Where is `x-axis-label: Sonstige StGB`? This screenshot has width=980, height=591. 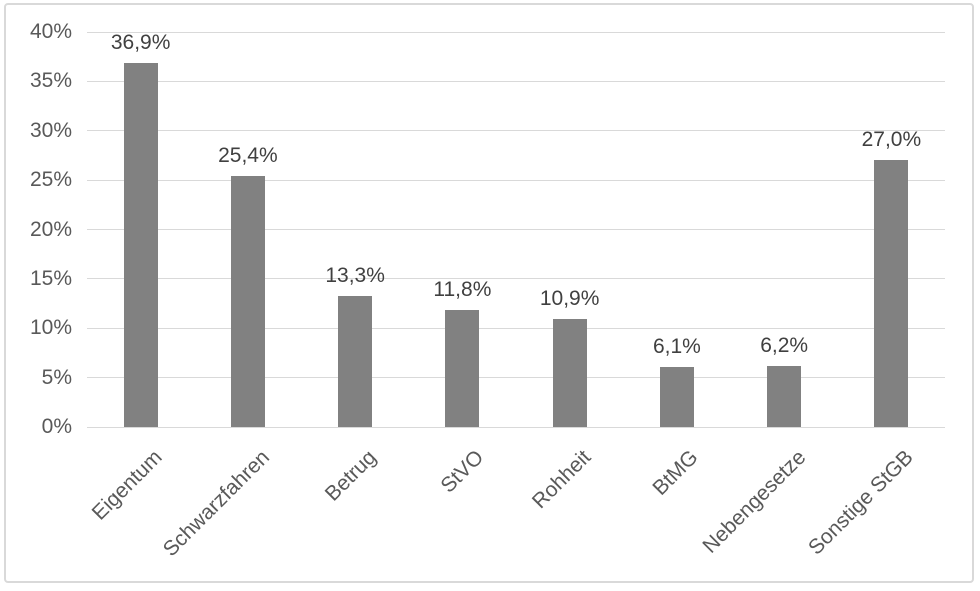 x-axis-label: Sonstige StGB is located at coordinates (860, 502).